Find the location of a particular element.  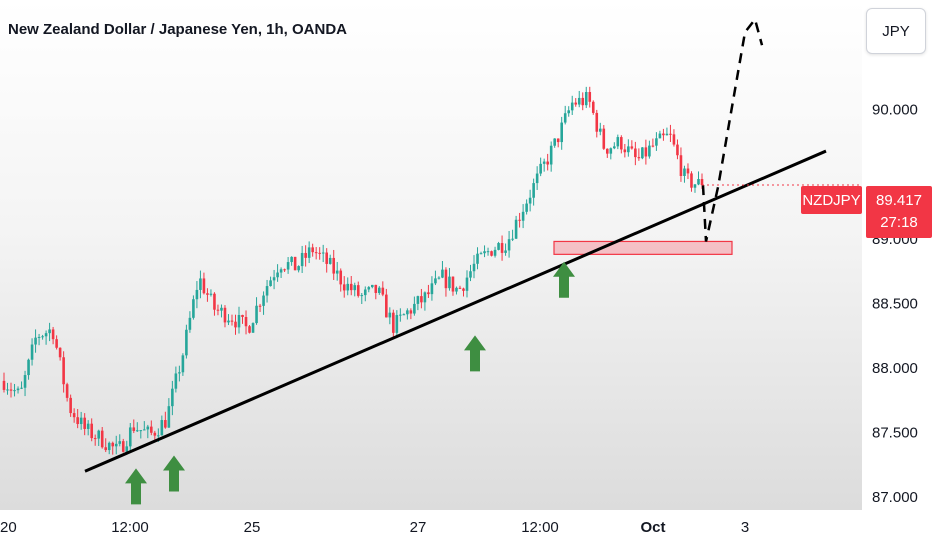

time-axis is located at coordinates (466, 530).